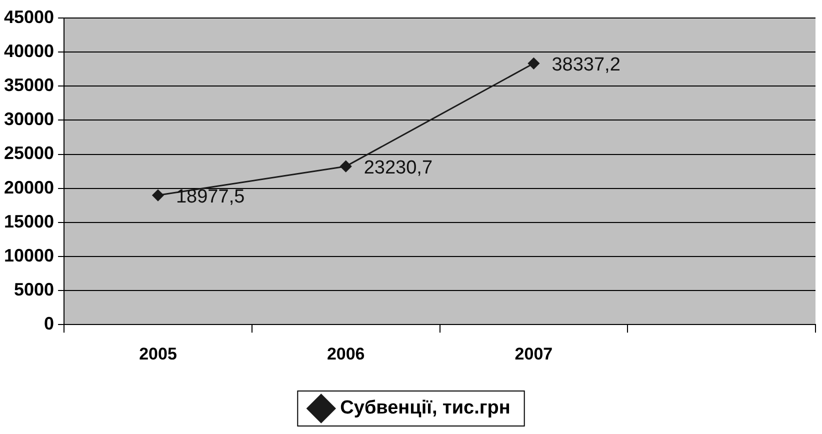 The height and width of the screenshot is (434, 822). I want to click on y-tick-label: 30000, so click(29, 119).